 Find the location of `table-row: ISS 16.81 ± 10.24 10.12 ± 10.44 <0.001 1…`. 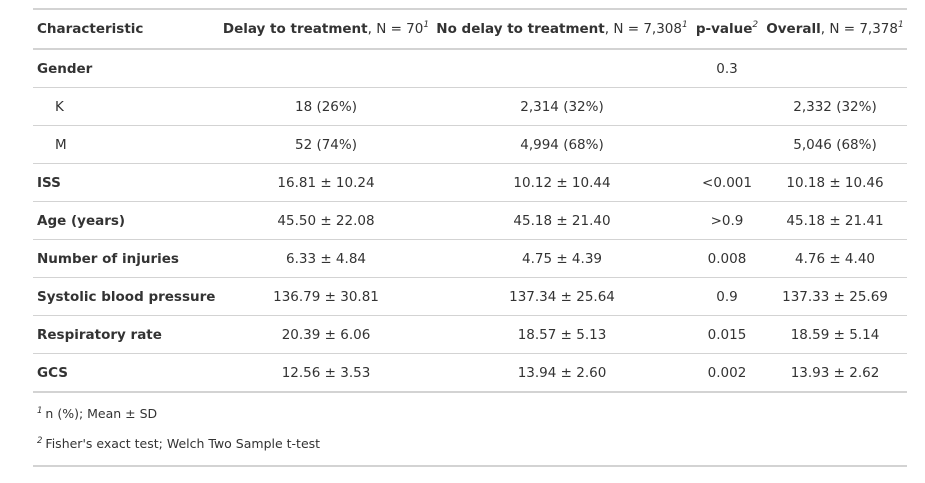

table-row: ISS 16.81 ± 10.24 10.12 ± 10.44 <0.001 1… is located at coordinates (470, 182).